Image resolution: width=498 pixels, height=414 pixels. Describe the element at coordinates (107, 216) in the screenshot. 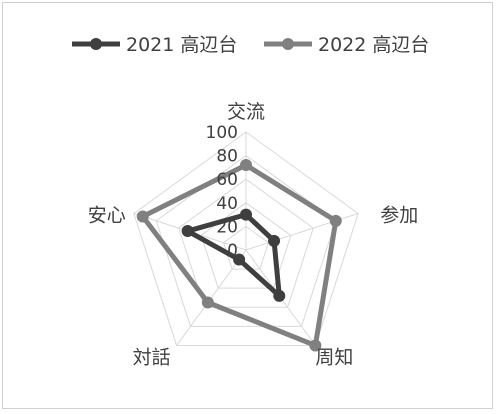

I see `category-label: 安心` at that location.